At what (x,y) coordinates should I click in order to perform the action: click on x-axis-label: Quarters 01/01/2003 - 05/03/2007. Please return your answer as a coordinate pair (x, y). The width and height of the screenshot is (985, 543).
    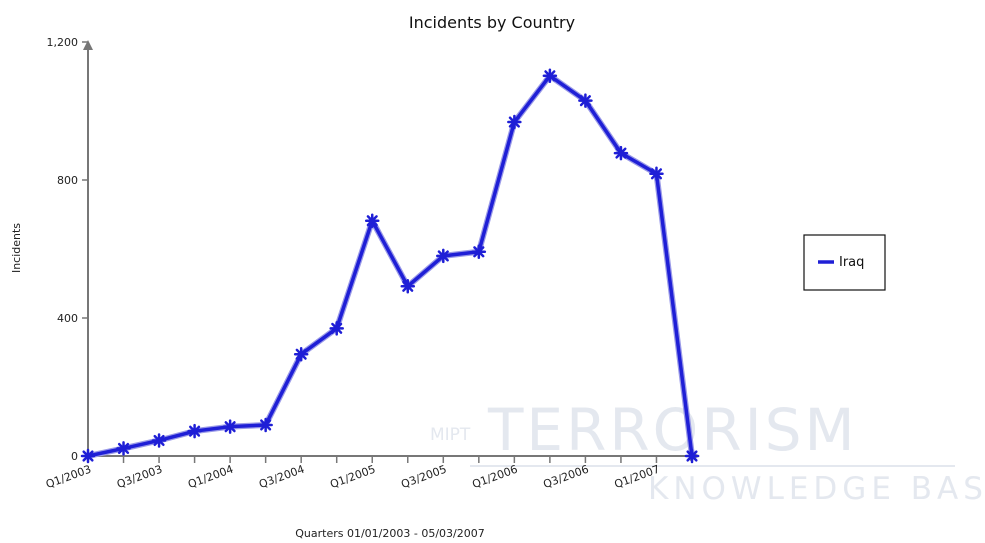
    Looking at the image, I should click on (390, 533).